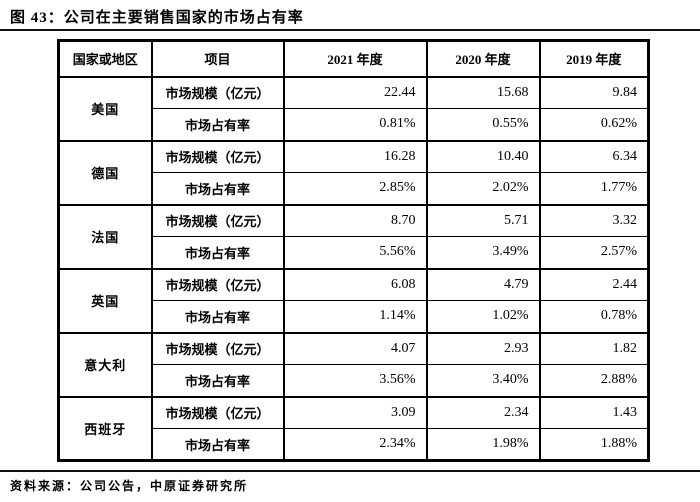  Describe the element at coordinates (594, 412) in the screenshot. I see `value-cell: 1.43` at that location.